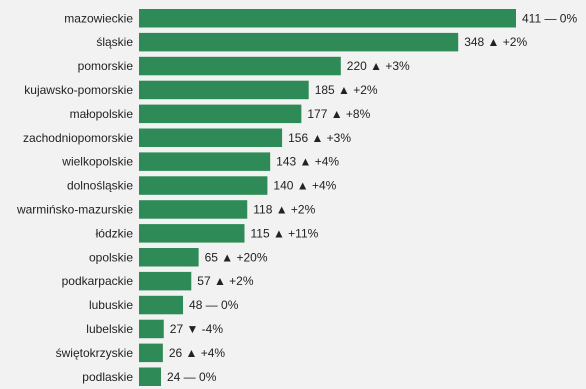  What do you see at coordinates (225, 281) in the screenshot?
I see `value-label: 57 ▲ +2%` at bounding box center [225, 281].